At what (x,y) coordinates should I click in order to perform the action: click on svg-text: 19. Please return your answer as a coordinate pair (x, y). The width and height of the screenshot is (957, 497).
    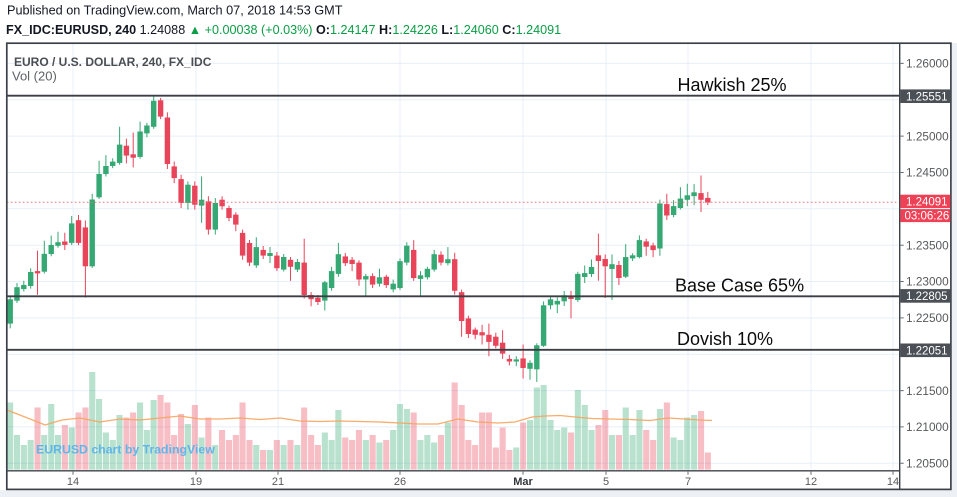
    Looking at the image, I should click on (196, 482).